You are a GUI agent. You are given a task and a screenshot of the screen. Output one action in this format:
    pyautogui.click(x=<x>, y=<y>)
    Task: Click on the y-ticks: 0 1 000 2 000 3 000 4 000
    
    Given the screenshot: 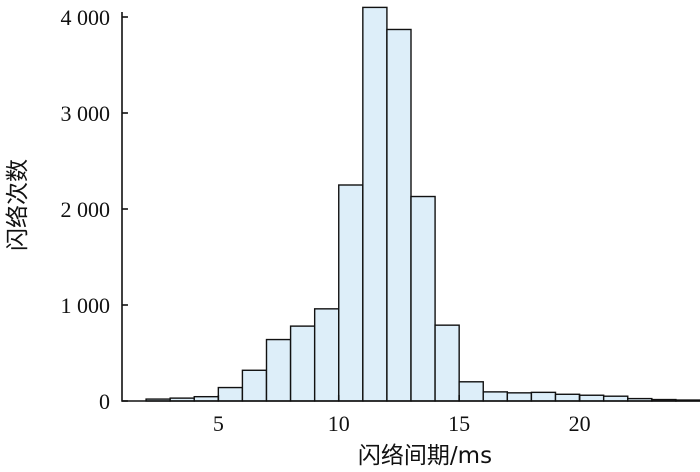 What is the action you would take?
    pyautogui.click(x=94, y=209)
    